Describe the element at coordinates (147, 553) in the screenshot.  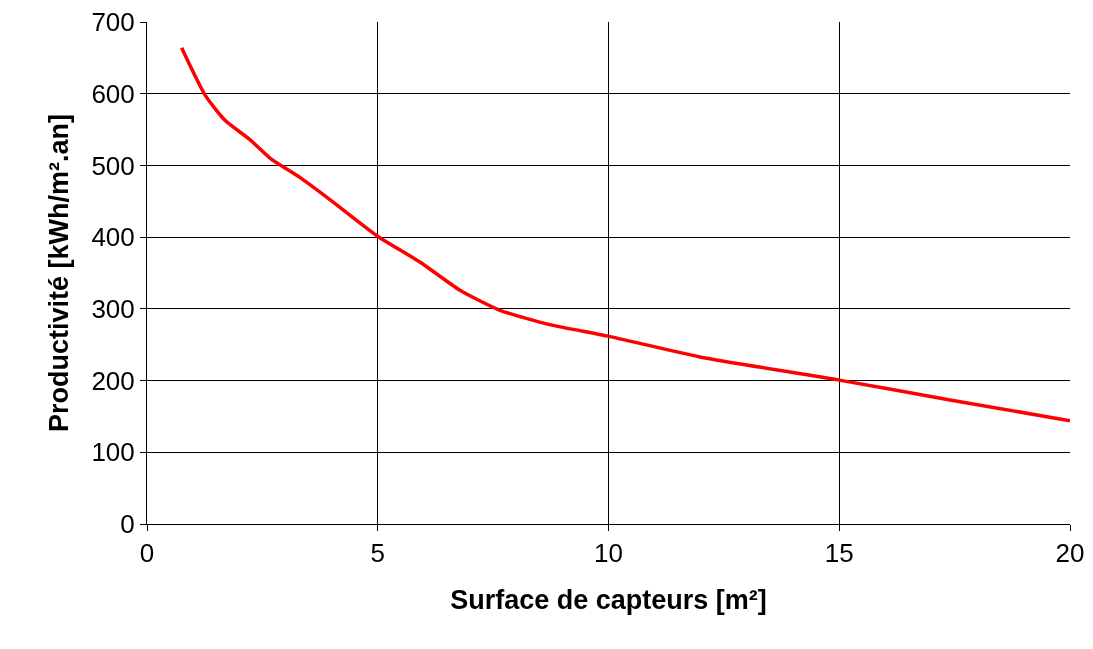
I see `x-tick-label: 0` at that location.